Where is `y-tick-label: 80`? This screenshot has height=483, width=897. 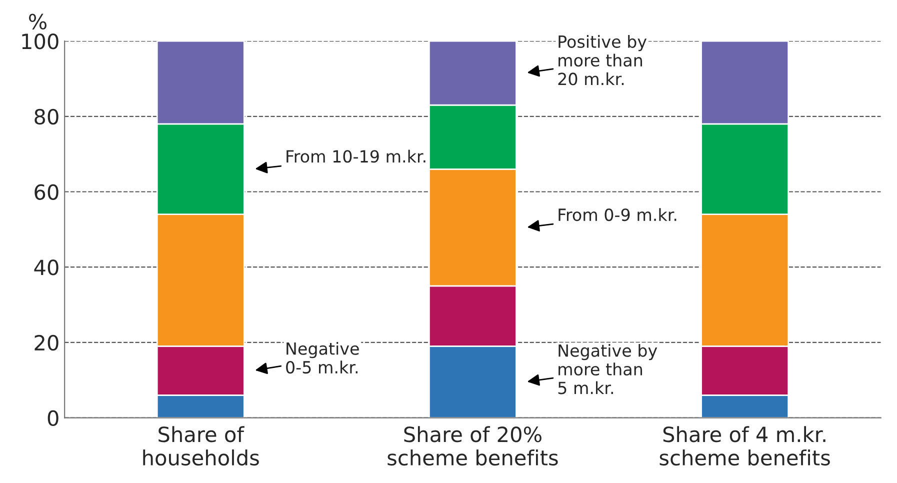
y-tick-label: 80 is located at coordinates (46, 116).